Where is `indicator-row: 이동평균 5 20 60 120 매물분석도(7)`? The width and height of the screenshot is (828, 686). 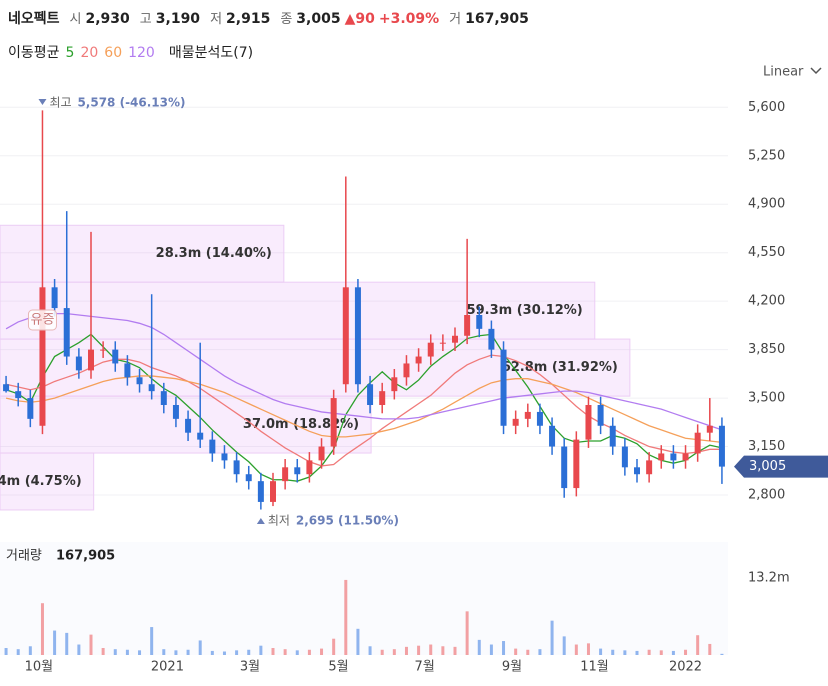 indicator-row: 이동평균 5 20 60 120 매물분석도(7) is located at coordinates (130, 52).